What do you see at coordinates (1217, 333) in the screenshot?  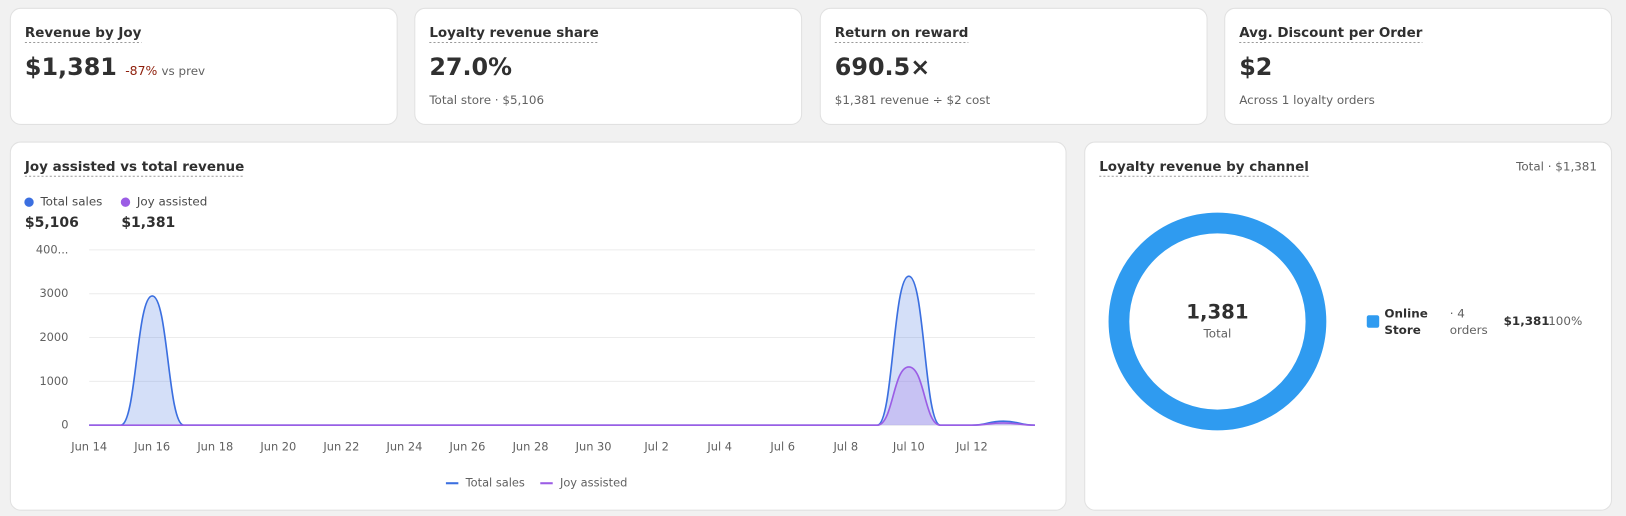 I see `center-label: Total` at bounding box center [1217, 333].